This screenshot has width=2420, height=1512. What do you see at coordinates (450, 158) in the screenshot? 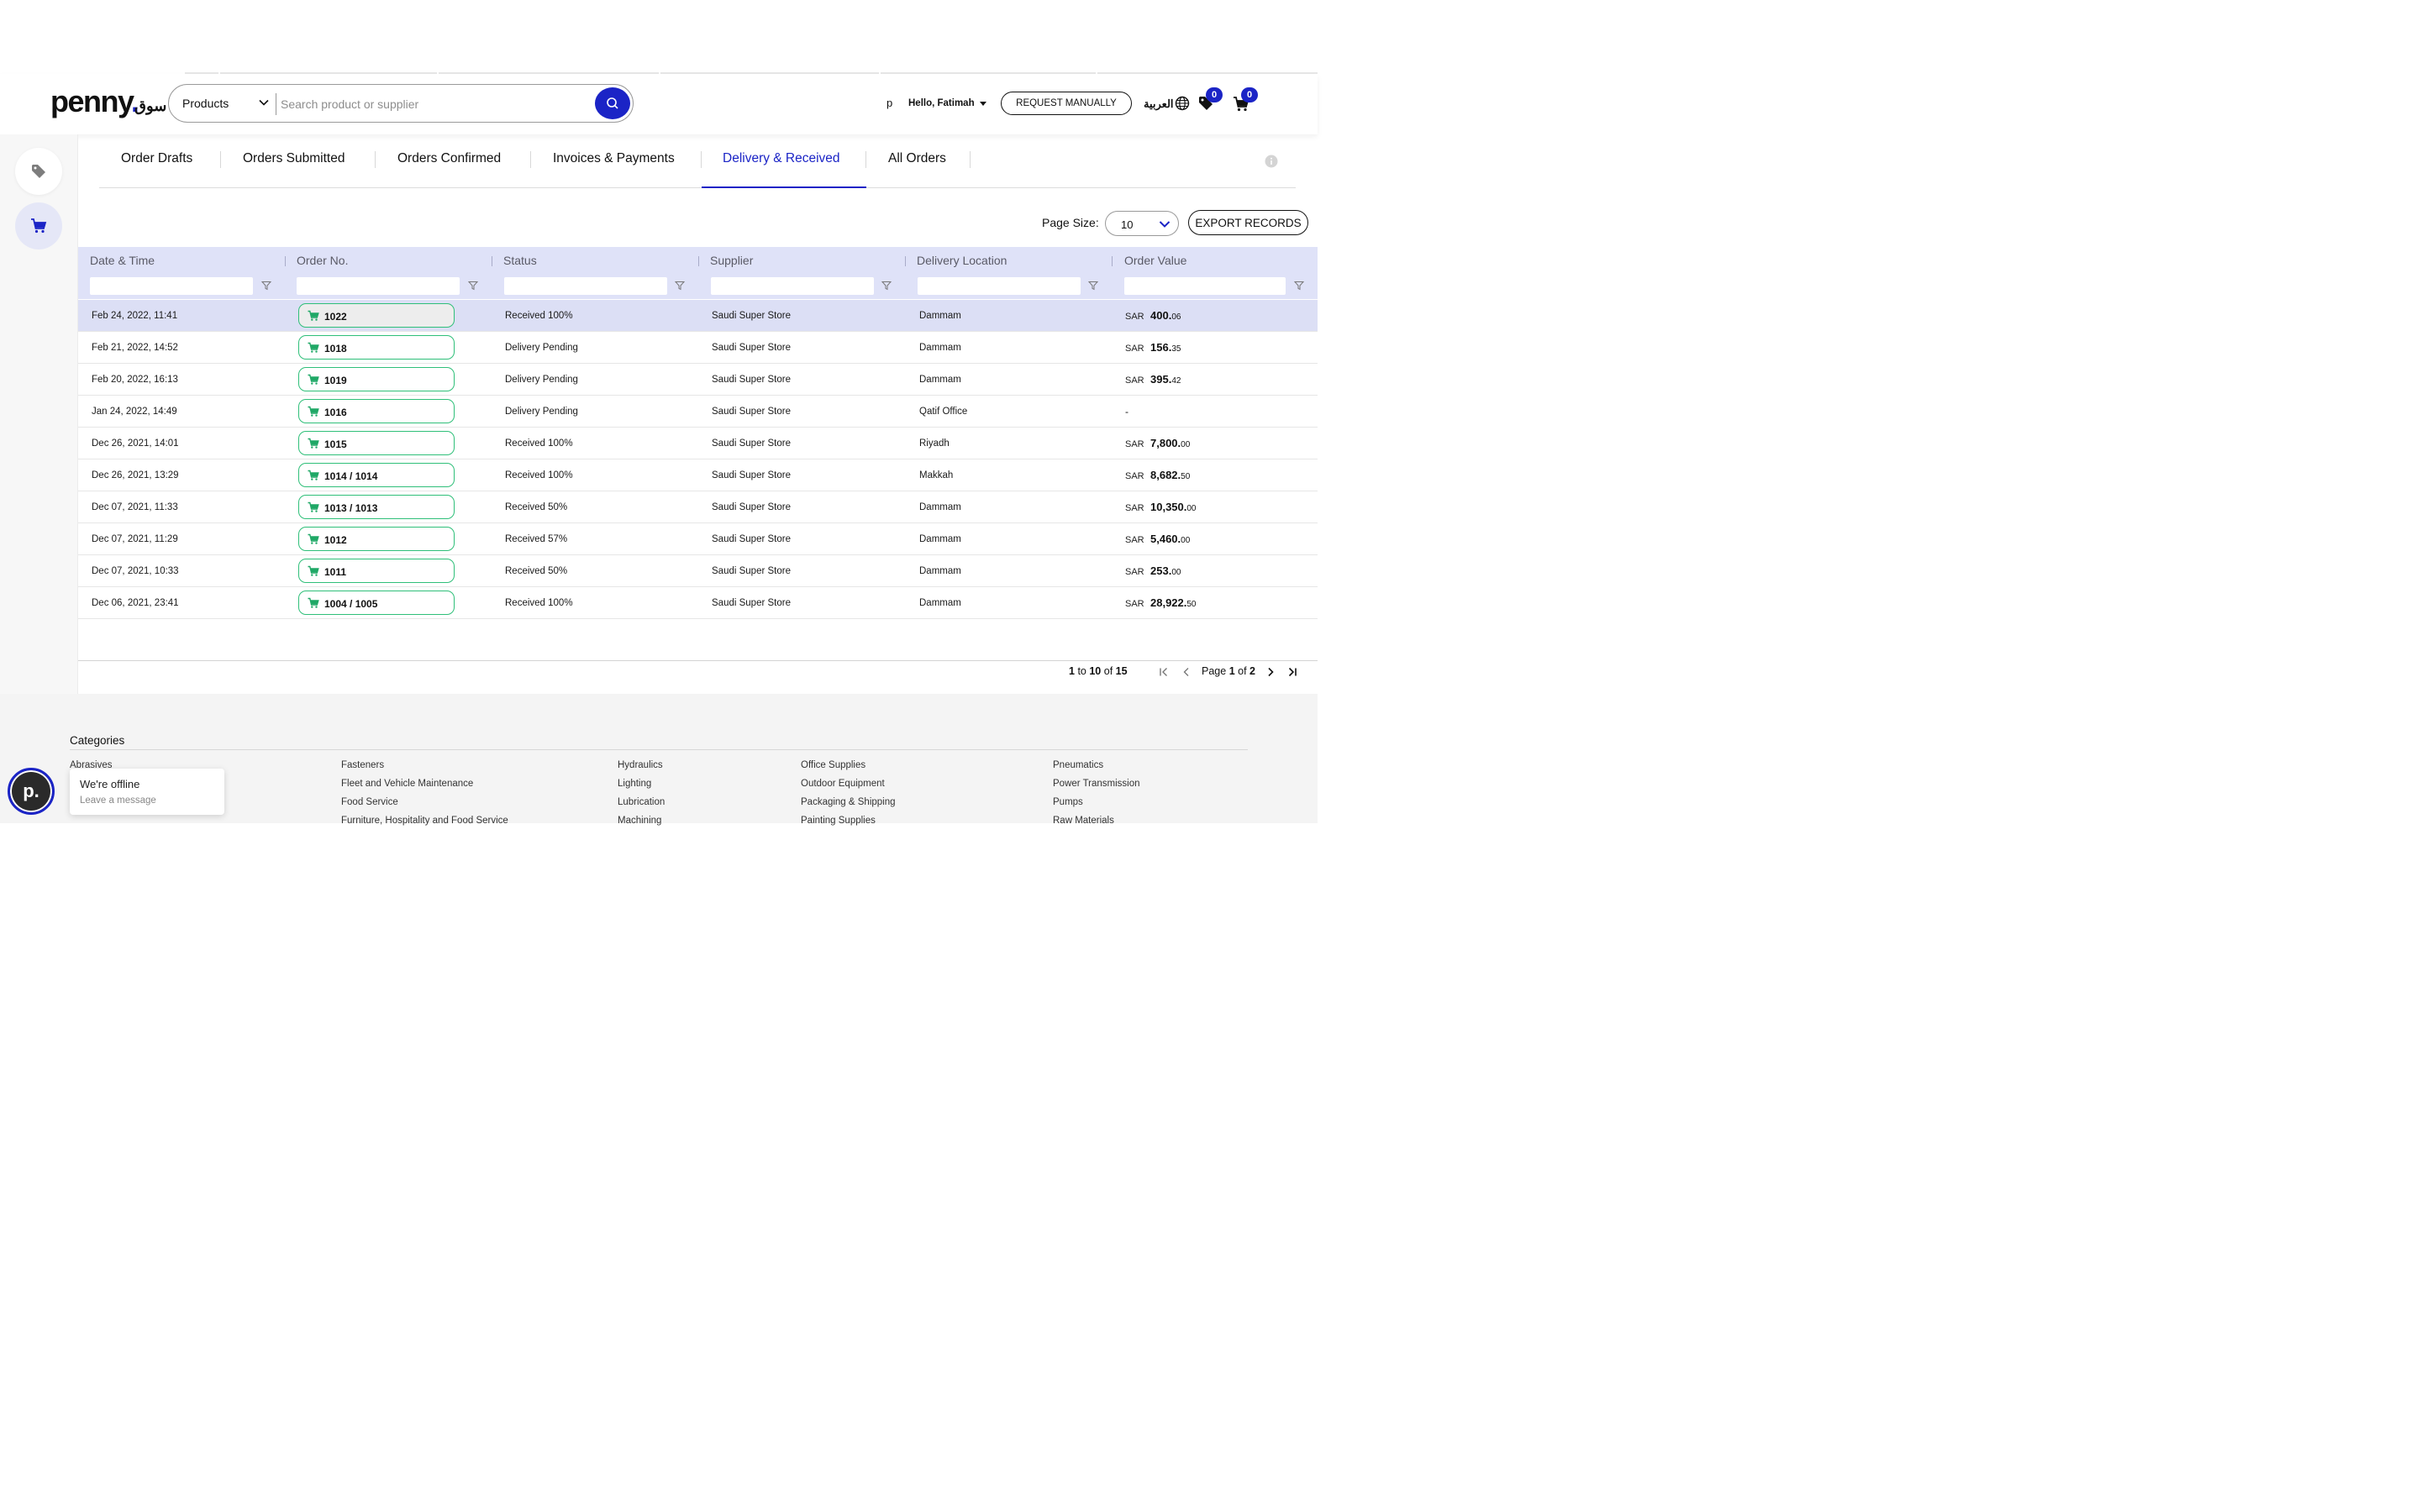
I see `tab-orders-confirmed: Orders Confirmed` at bounding box center [450, 158].